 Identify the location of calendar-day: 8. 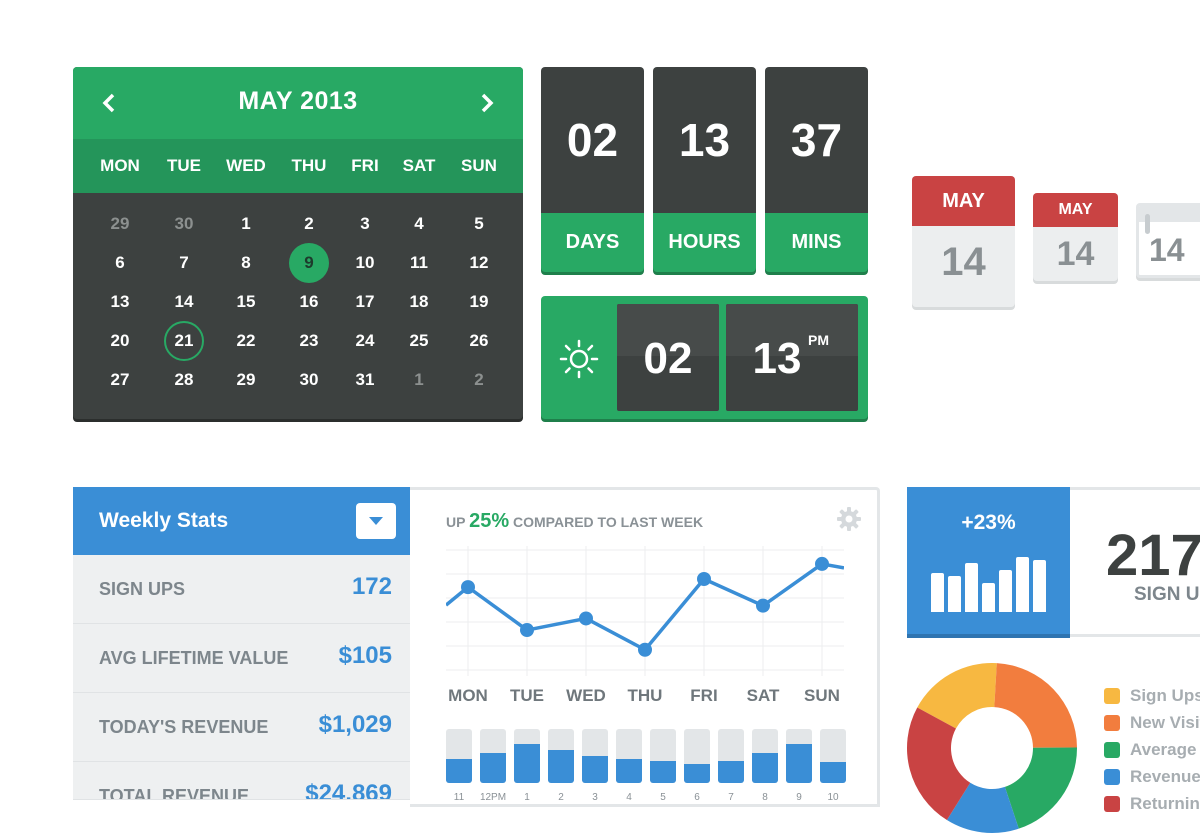
(246, 262).